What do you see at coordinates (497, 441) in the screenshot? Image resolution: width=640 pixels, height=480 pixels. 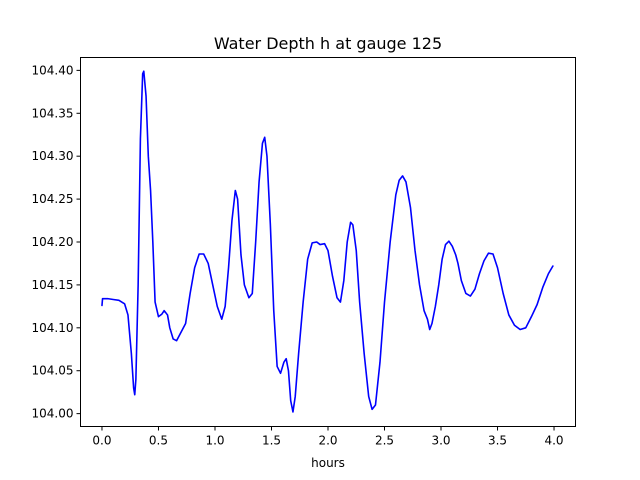 I see `x-tick-label: 3.5` at bounding box center [497, 441].